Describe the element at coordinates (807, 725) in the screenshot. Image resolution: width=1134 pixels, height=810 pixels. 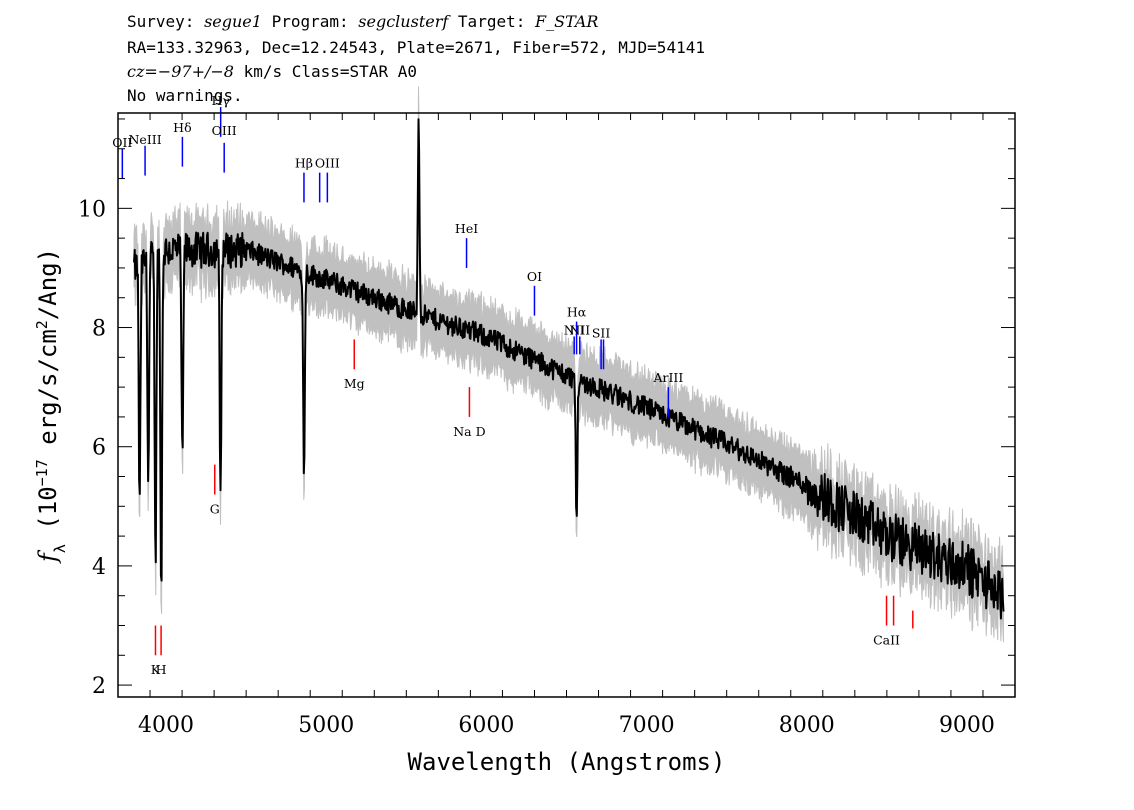
I see `x-tick-label: 8000` at that location.